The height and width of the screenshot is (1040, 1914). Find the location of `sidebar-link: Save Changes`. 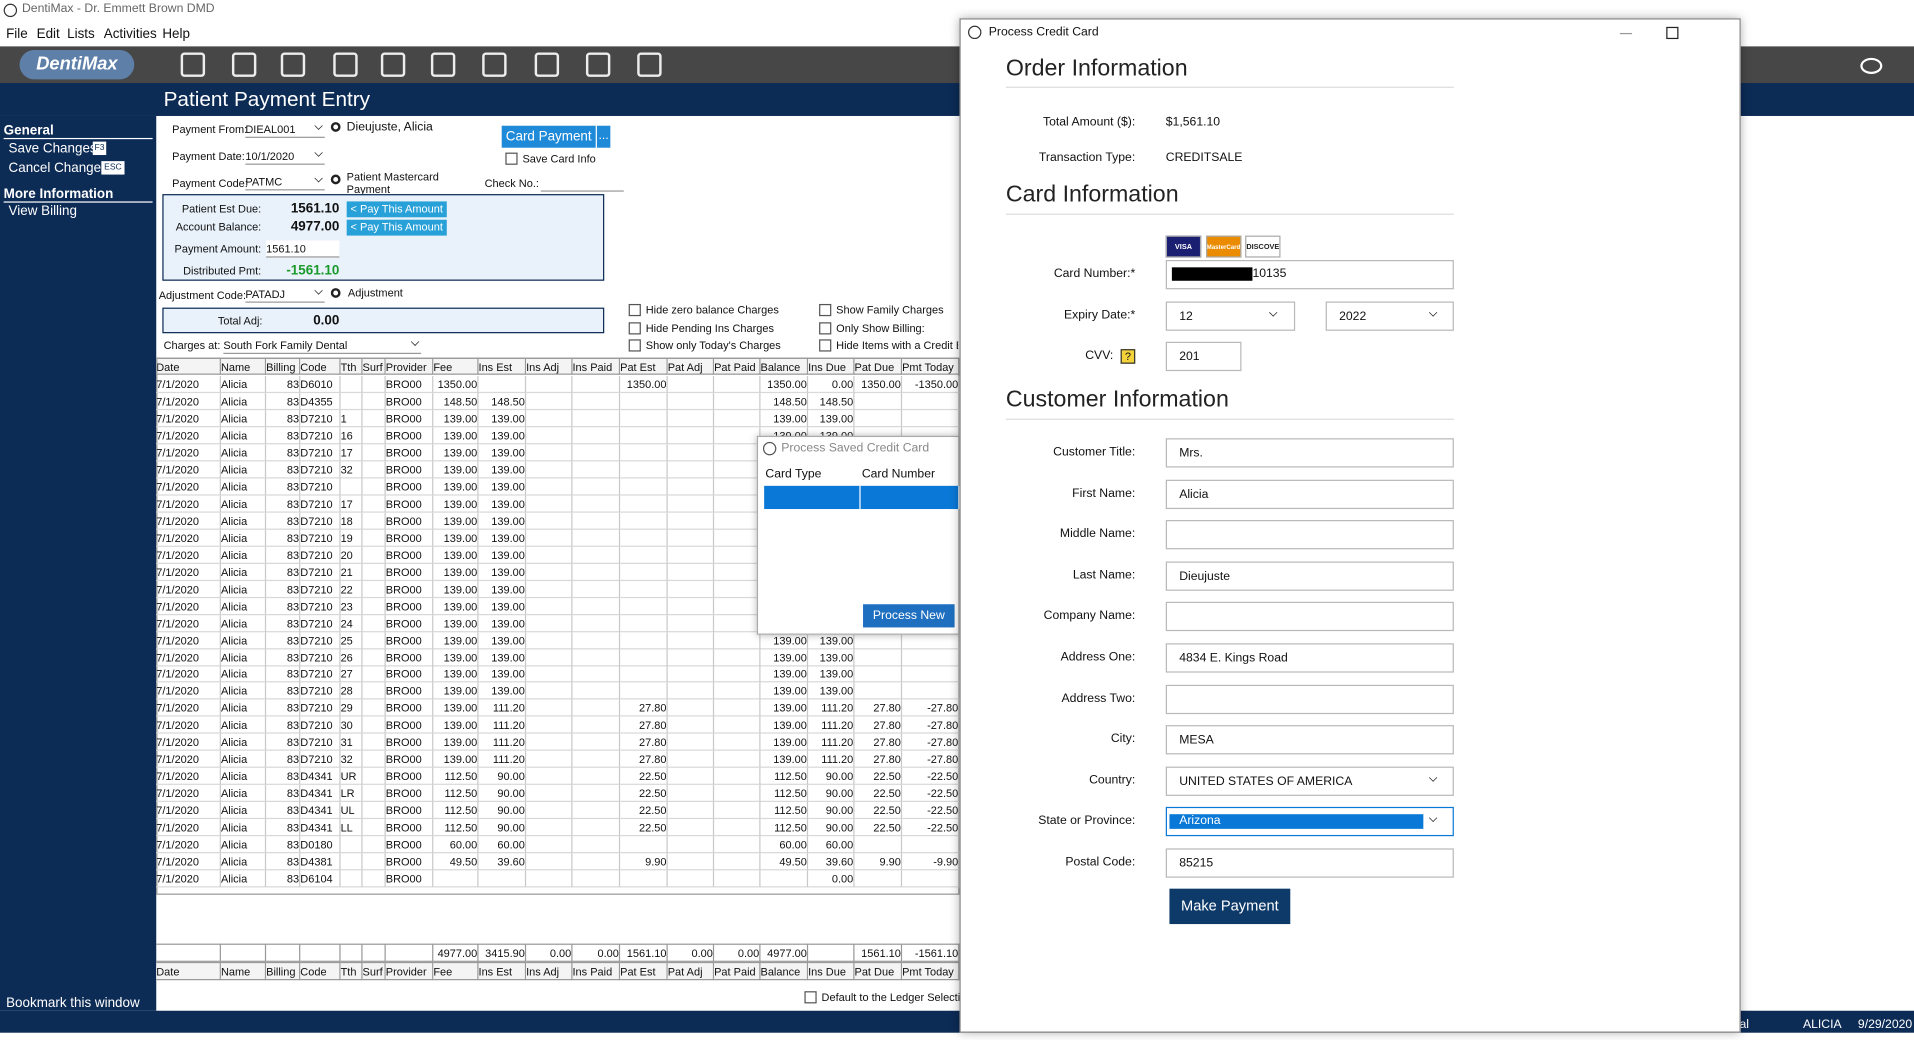

sidebar-link: Save Changes is located at coordinates (52, 149).